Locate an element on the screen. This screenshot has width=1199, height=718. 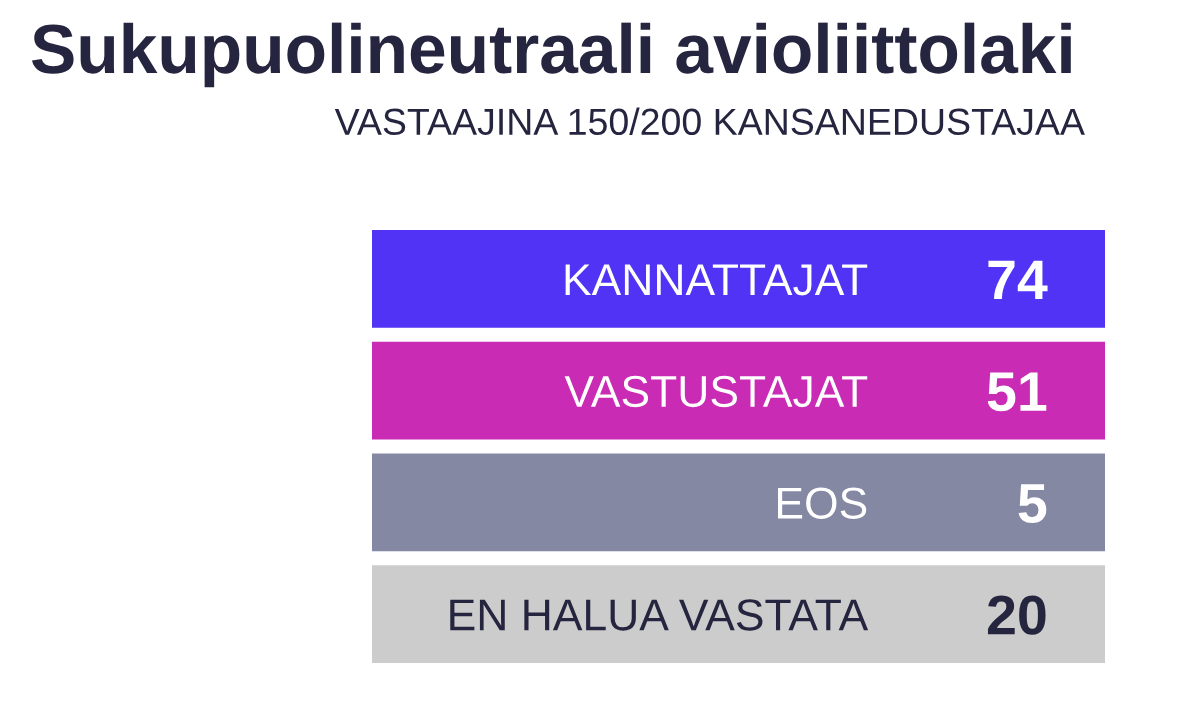
text: VASTAAJINA 150/200 KANSANEDUSTAJAA is located at coordinates (709, 121).